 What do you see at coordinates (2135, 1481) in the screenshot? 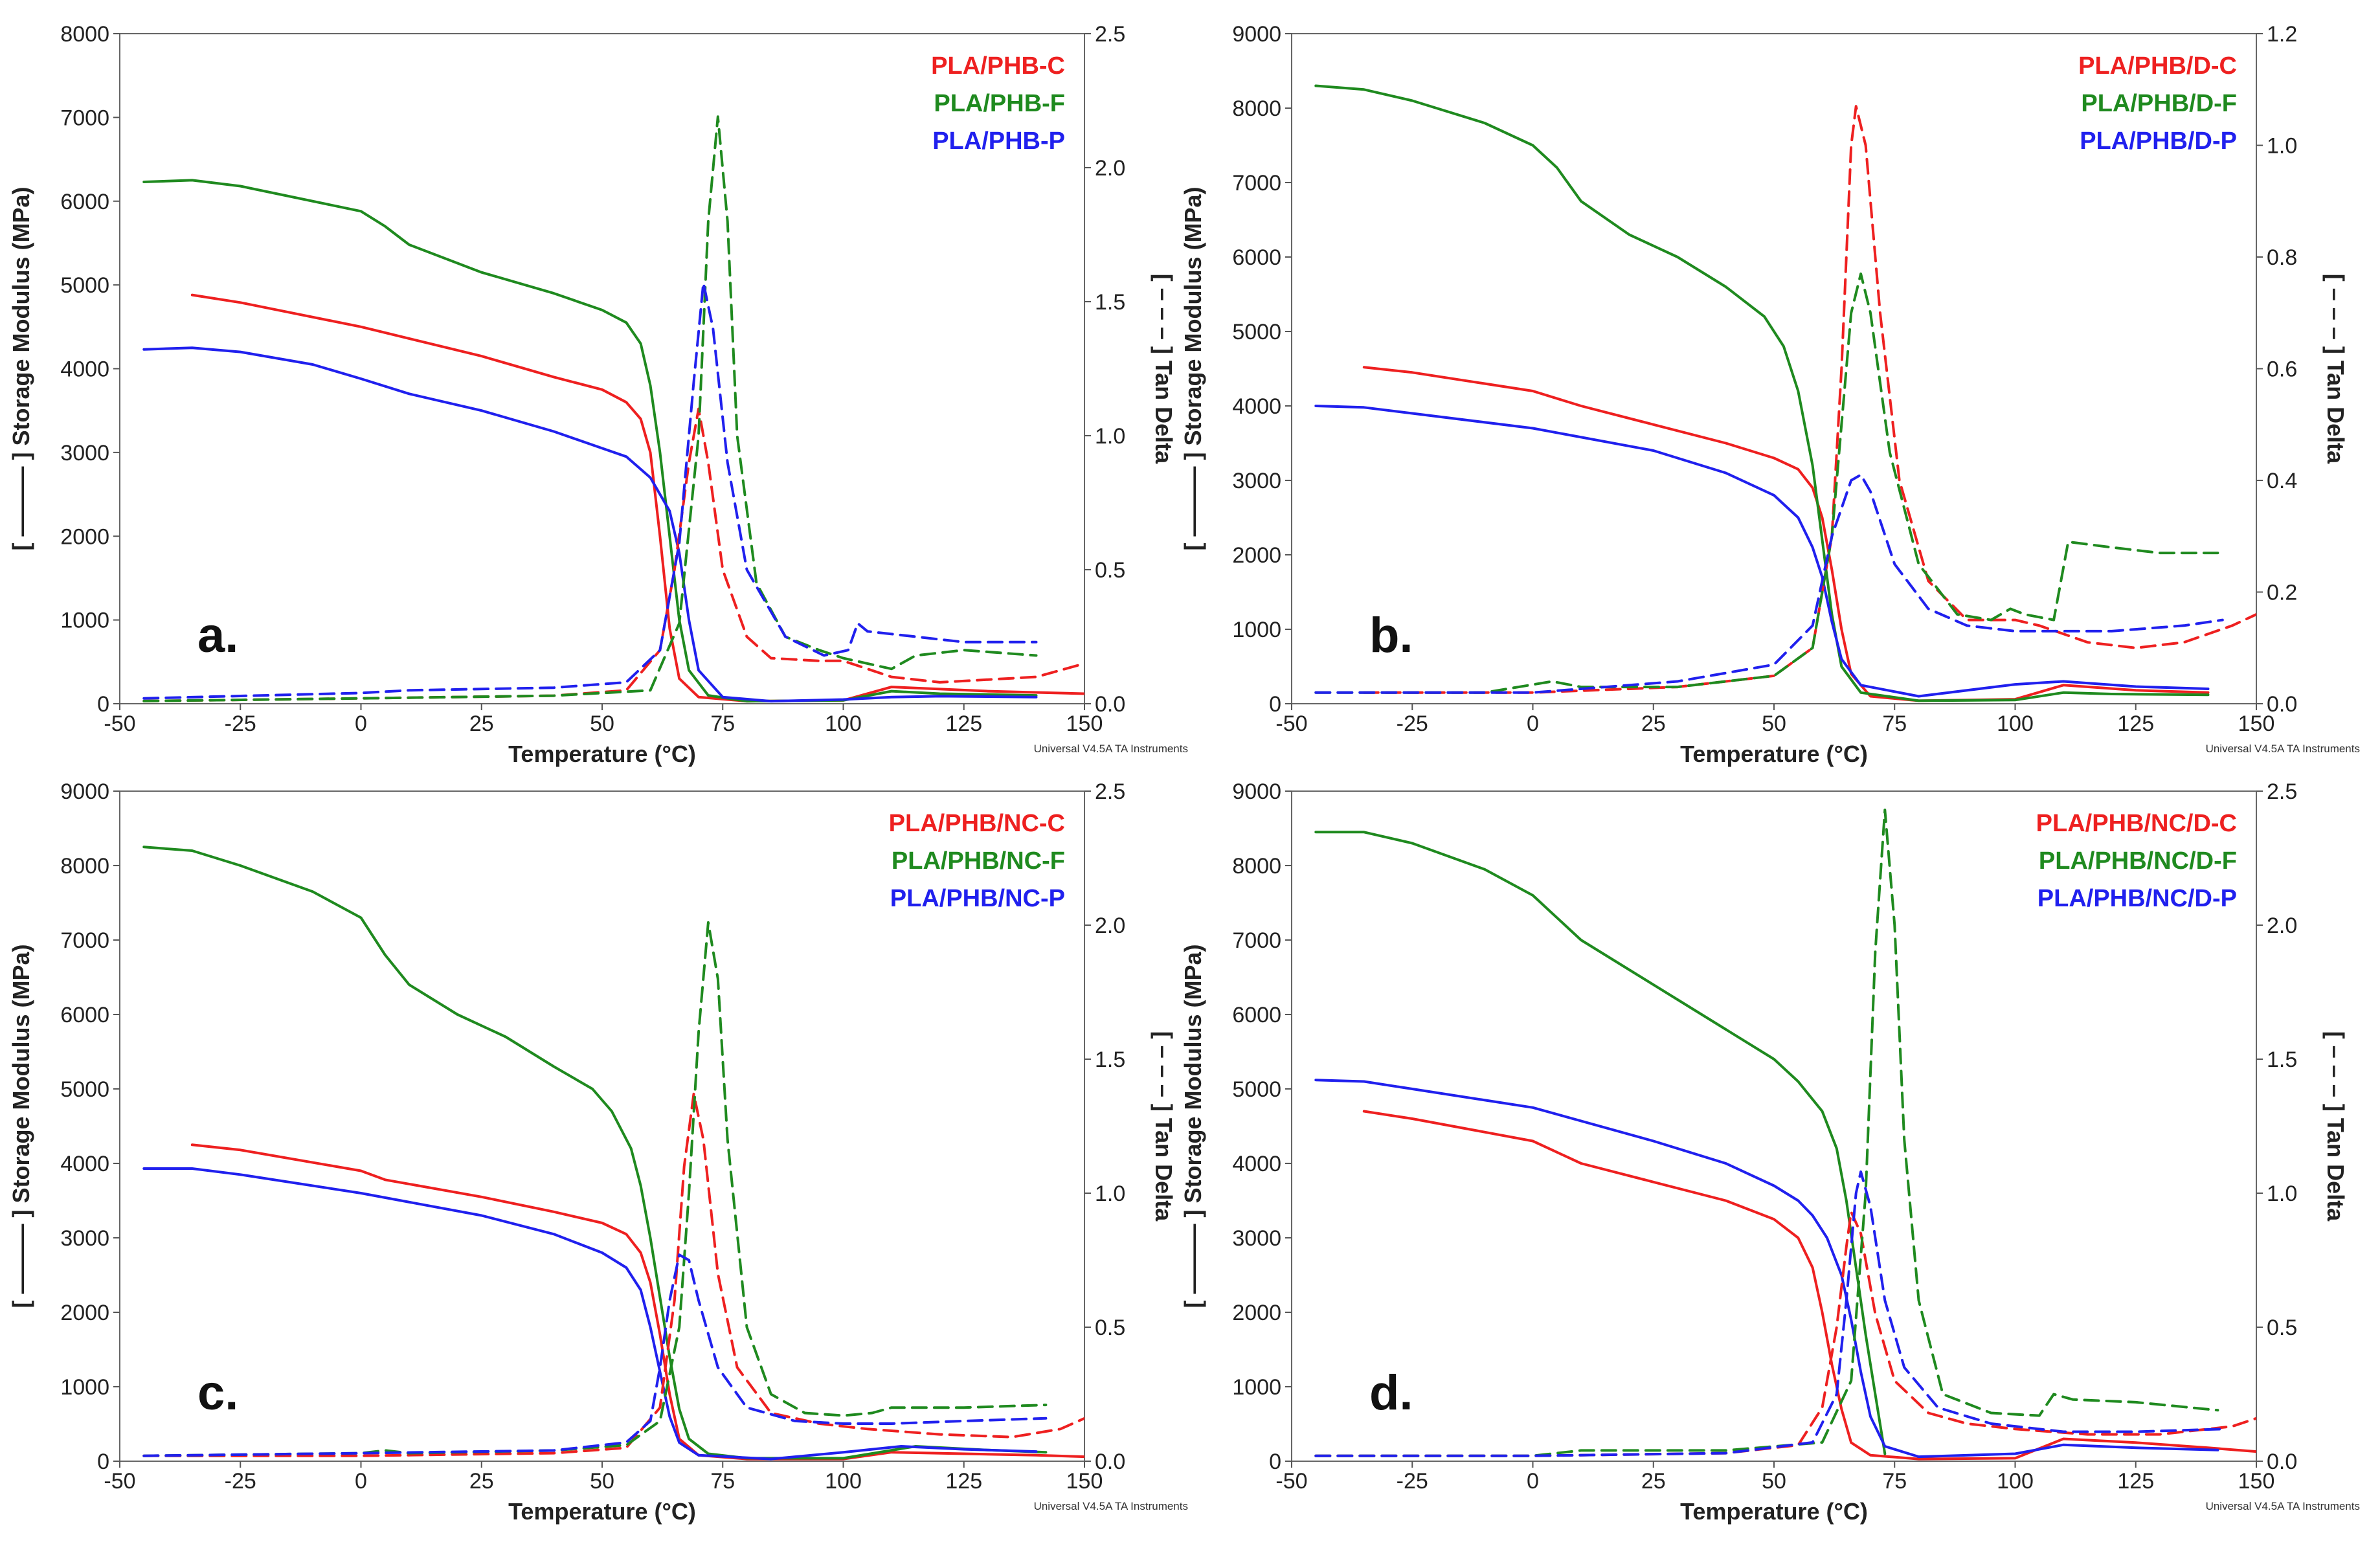
I see `x-tick-label: 125` at bounding box center [2135, 1481].